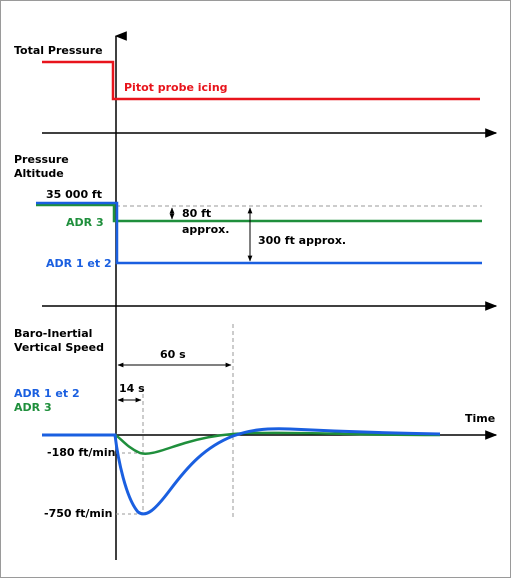 This screenshot has height=578, width=511. What do you see at coordinates (259, 233) in the screenshot?
I see `adr12-altitude-line` at bounding box center [259, 233].